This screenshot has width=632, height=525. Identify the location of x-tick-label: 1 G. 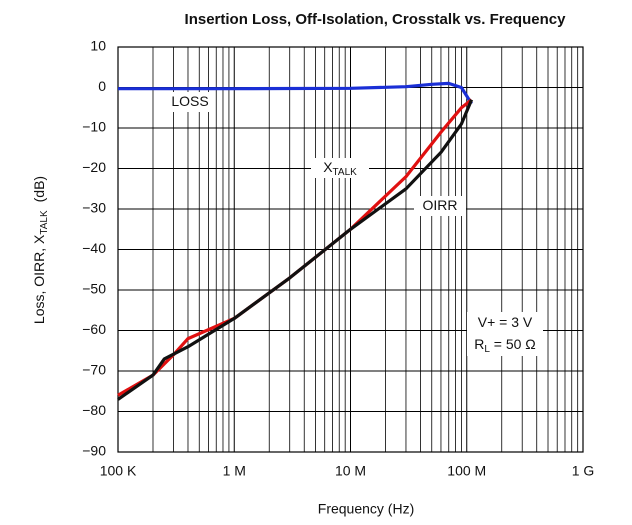
(583, 471).